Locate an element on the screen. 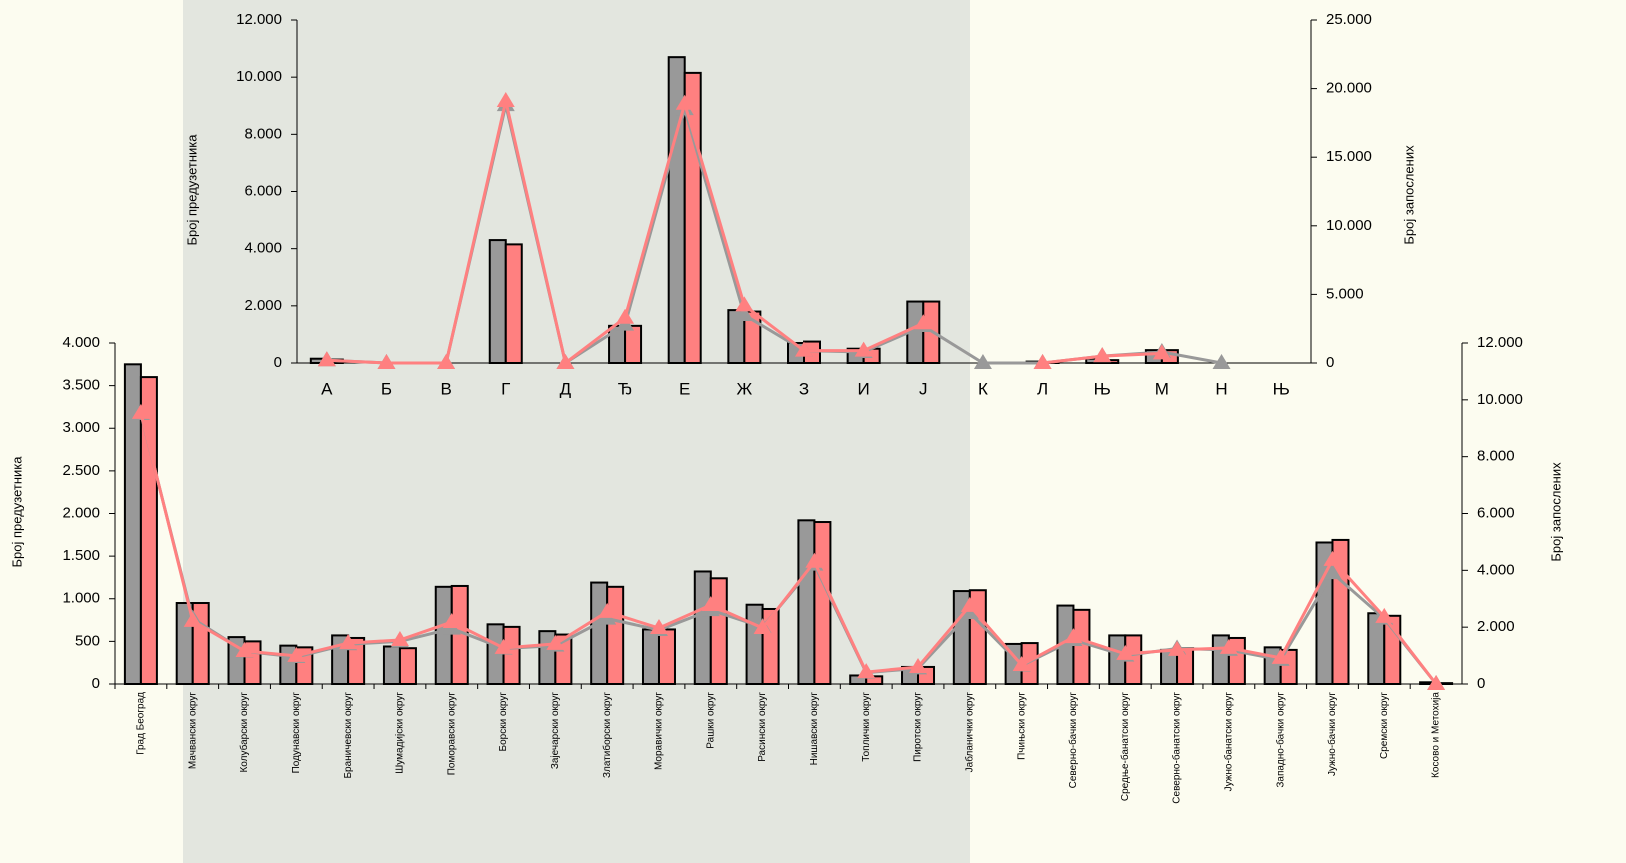 This screenshot has width=1626, height=863. x-tick-label: В is located at coordinates (445, 388).